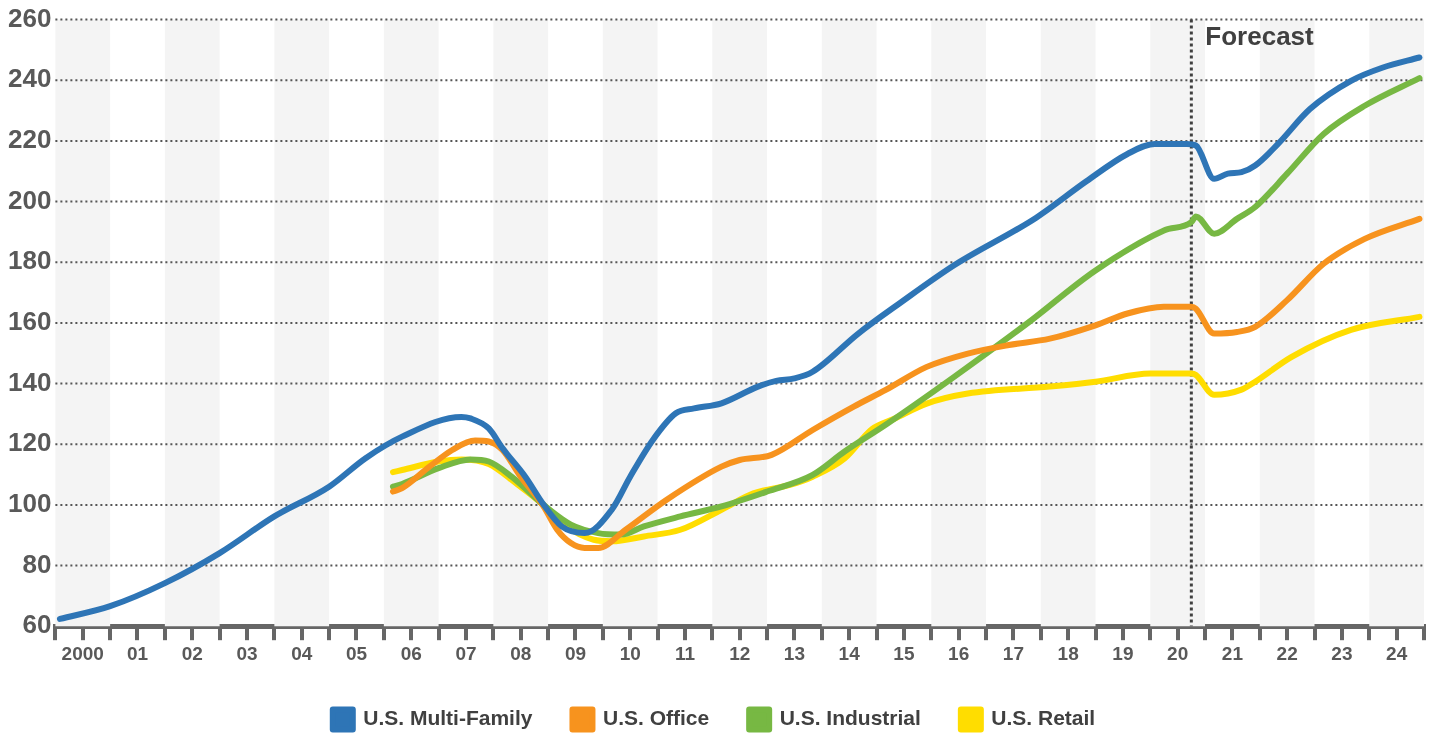 This screenshot has width=1446, height=740. What do you see at coordinates (466, 653) in the screenshot?
I see `x-tick-label: 07` at bounding box center [466, 653].